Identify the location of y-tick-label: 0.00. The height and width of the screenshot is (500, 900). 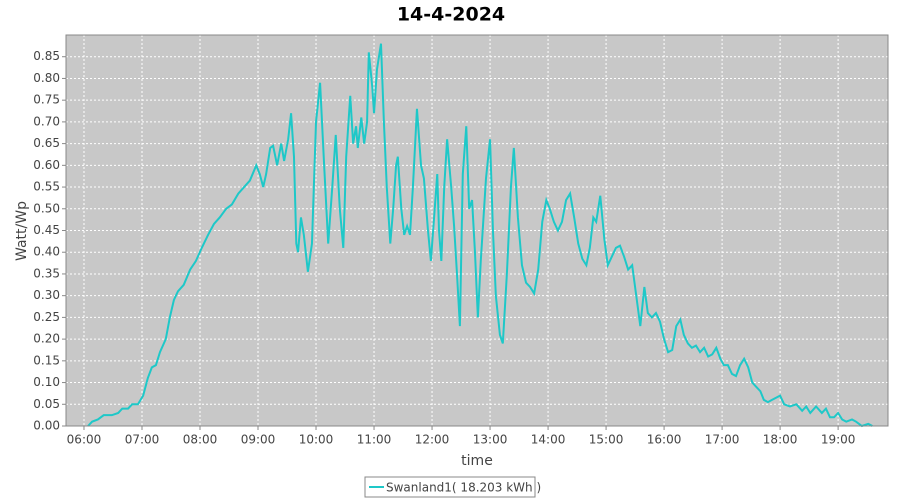
(46, 426).